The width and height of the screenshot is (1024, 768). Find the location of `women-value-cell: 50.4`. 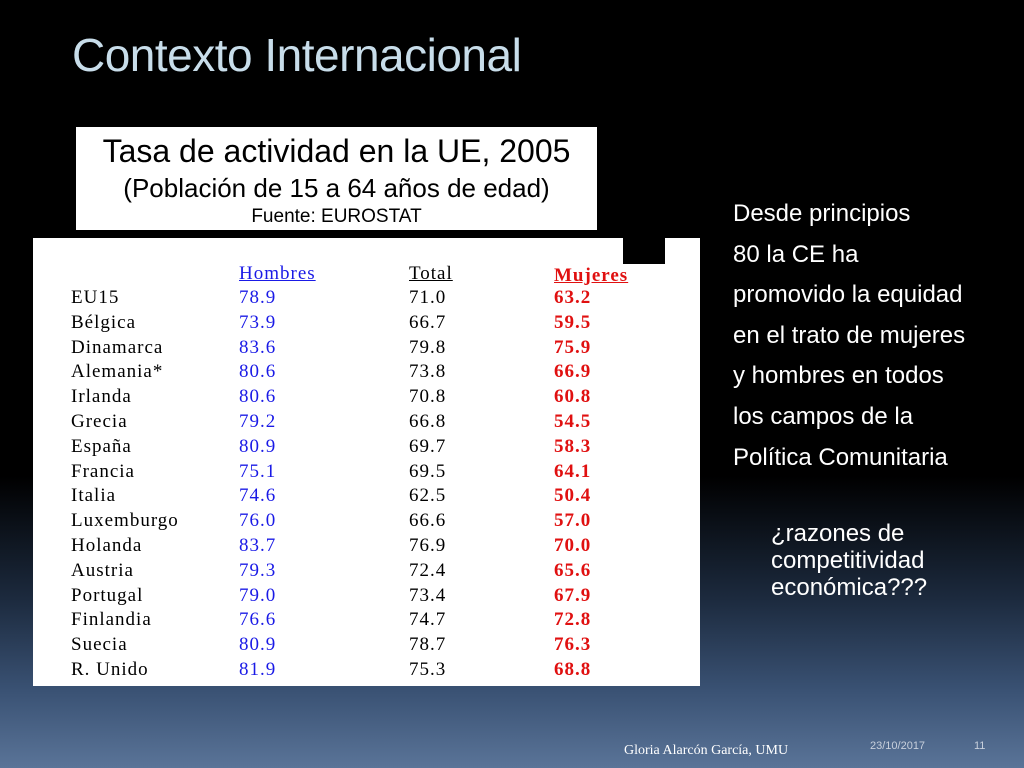

women-value-cell: 50.4 is located at coordinates (573, 496).